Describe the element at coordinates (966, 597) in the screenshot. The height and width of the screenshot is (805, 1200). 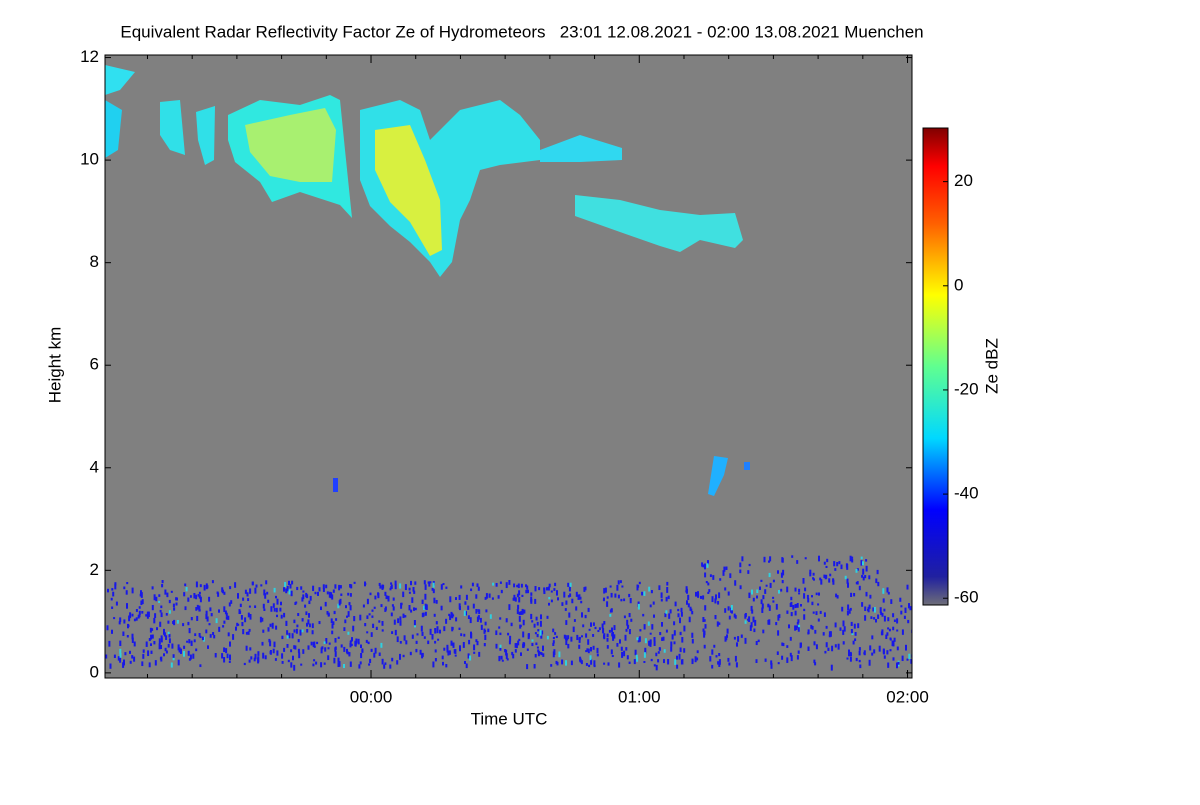
I see `colorbar-tick-label: -60` at that location.